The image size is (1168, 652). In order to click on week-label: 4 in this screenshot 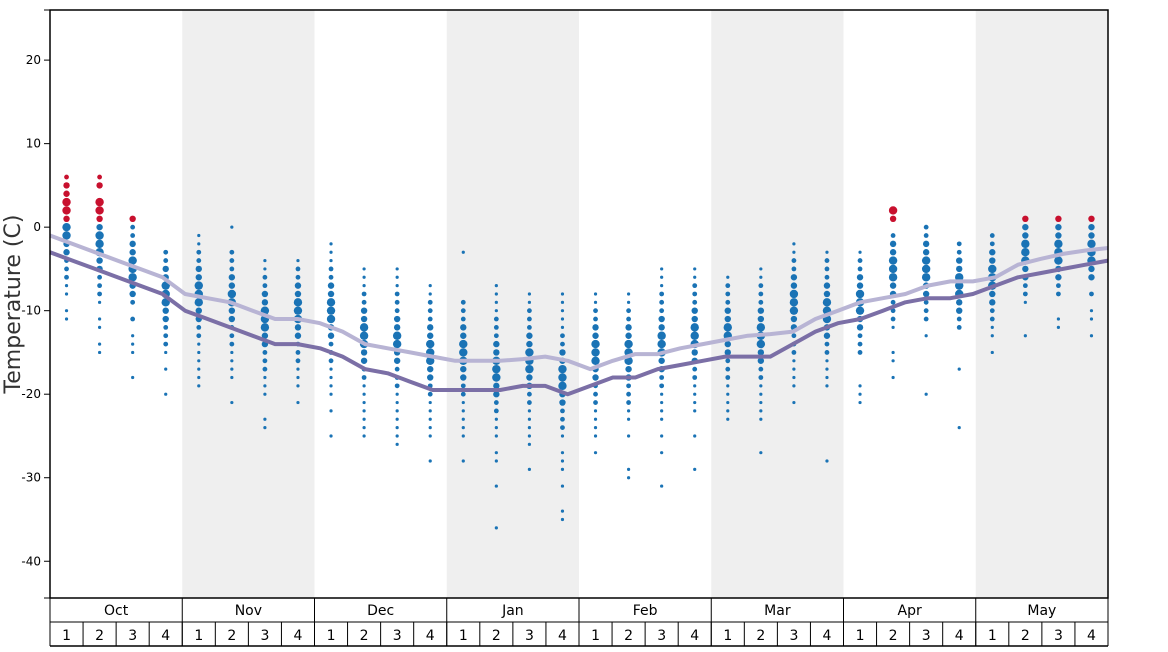, I will do `click(298, 636)`.